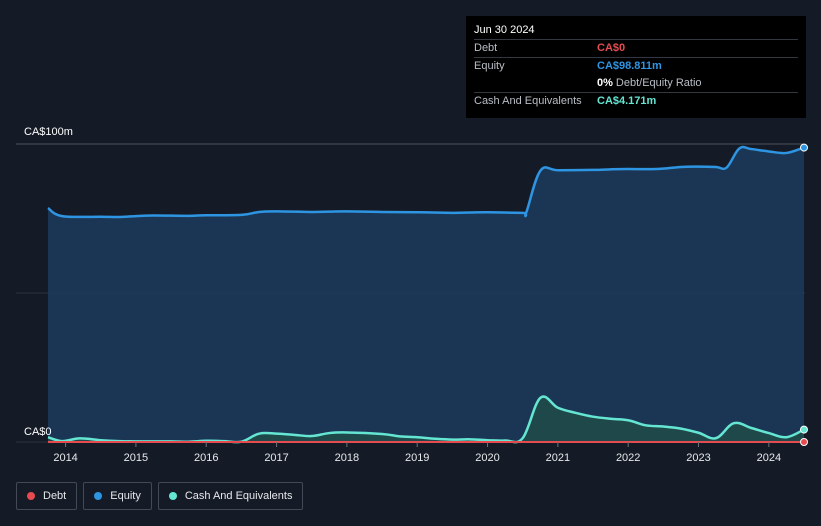 This screenshot has height=526, width=821. What do you see at coordinates (769, 458) in the screenshot?
I see `x-tick-label: 2024` at bounding box center [769, 458].